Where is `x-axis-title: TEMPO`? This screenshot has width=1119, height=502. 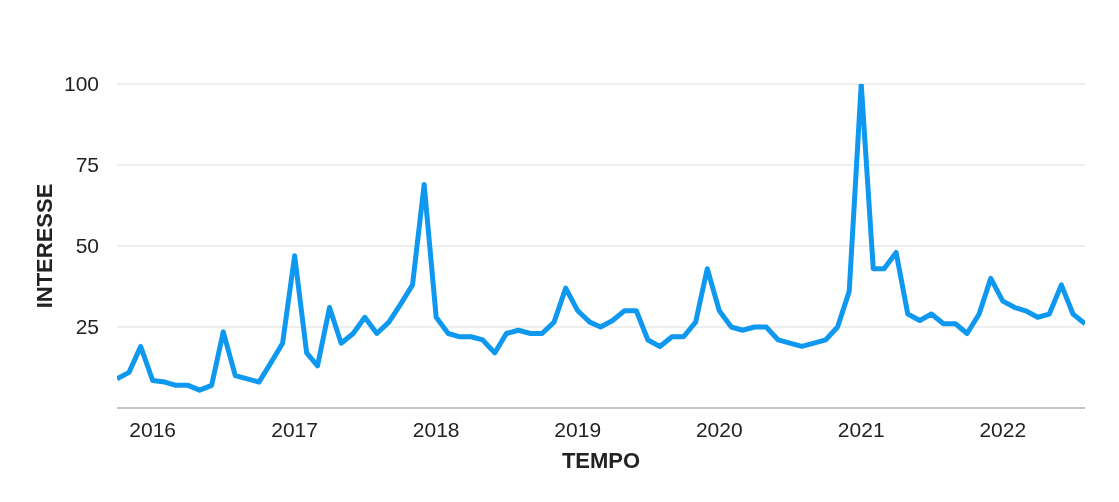
x-axis-title: TEMPO is located at coordinates (601, 460).